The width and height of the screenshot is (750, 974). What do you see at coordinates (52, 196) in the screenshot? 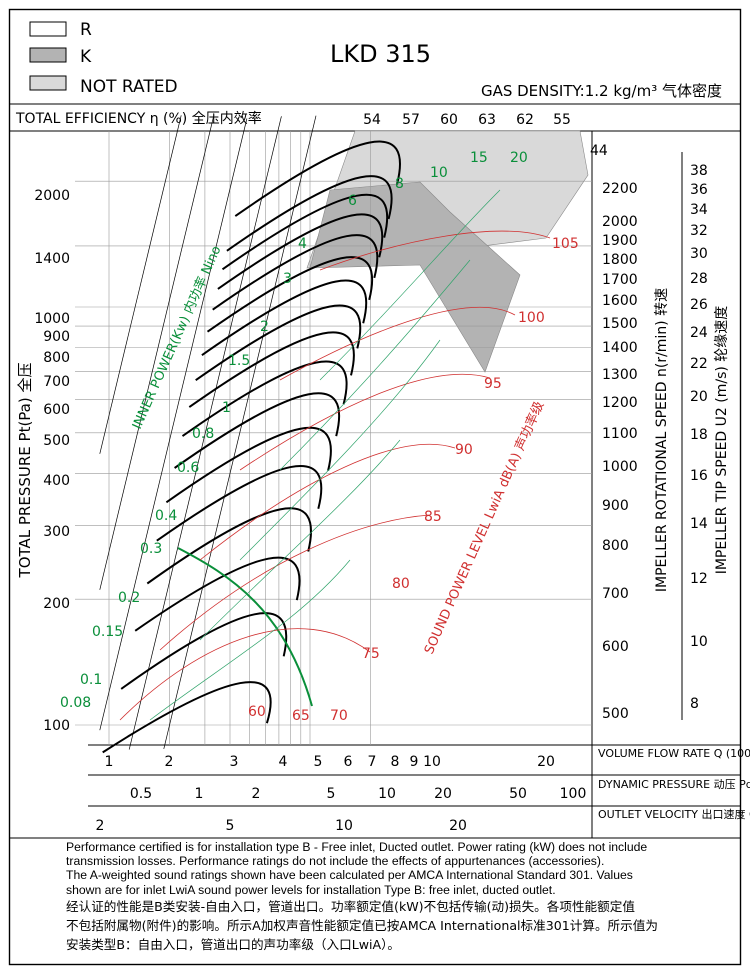
I see `pressure-tick-label: 2000` at bounding box center [52, 196].